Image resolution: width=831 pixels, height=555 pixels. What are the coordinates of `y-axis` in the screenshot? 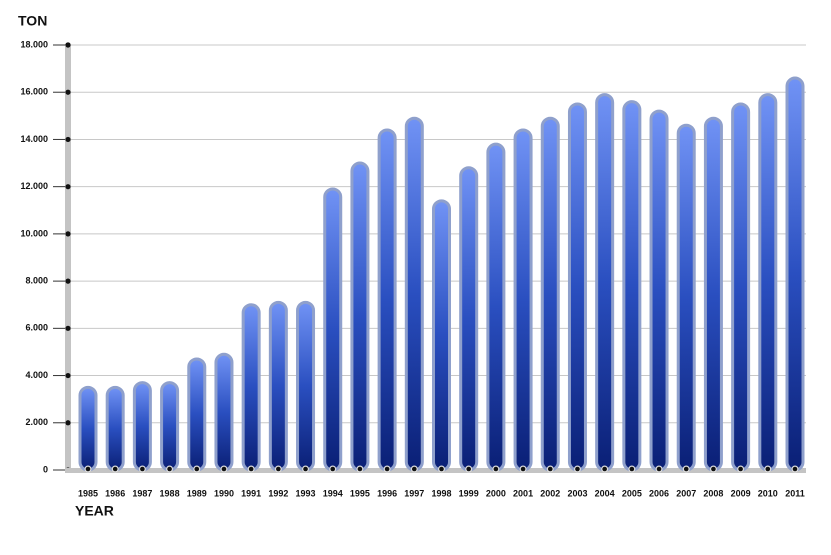 It's located at (68, 257).